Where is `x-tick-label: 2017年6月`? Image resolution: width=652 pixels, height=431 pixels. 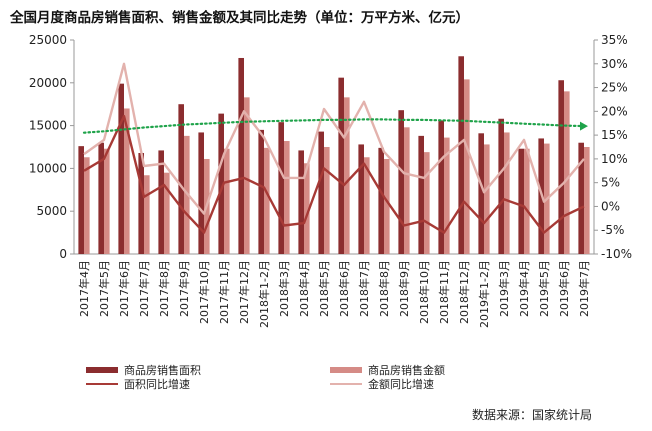
x-tick-label: 2017年6月 is located at coordinates (124, 288).